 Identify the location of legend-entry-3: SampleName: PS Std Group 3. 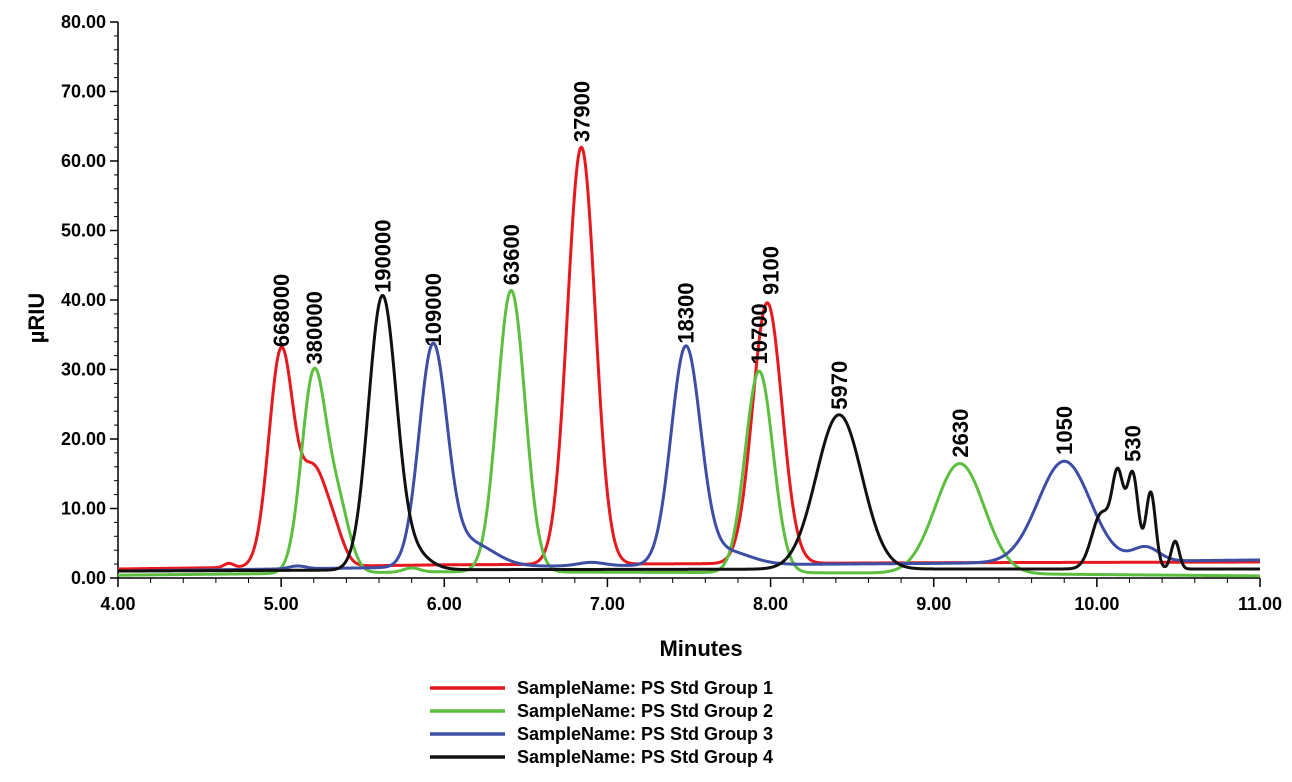
(645, 734).